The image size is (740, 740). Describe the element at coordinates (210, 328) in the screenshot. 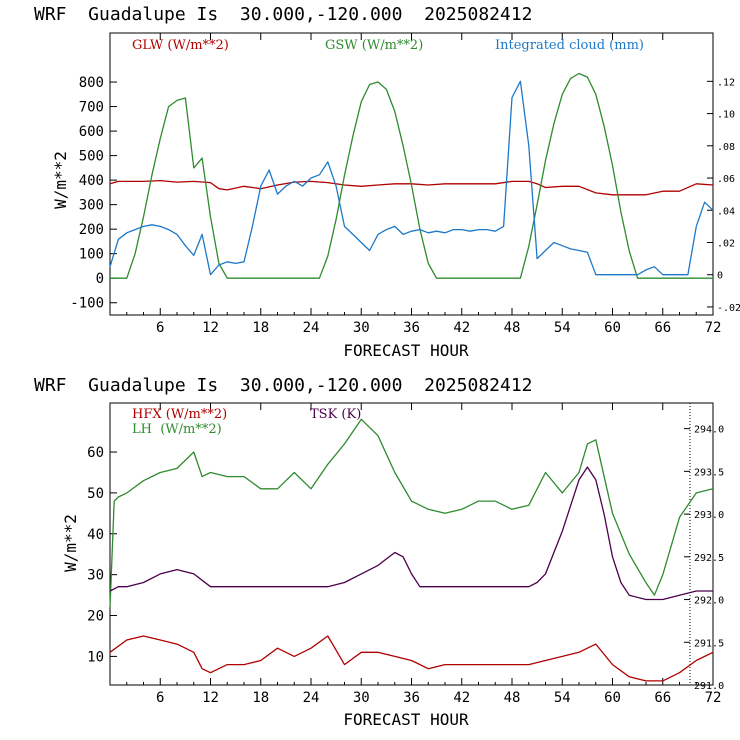

I see `upper-x-tick-label: 12` at that location.